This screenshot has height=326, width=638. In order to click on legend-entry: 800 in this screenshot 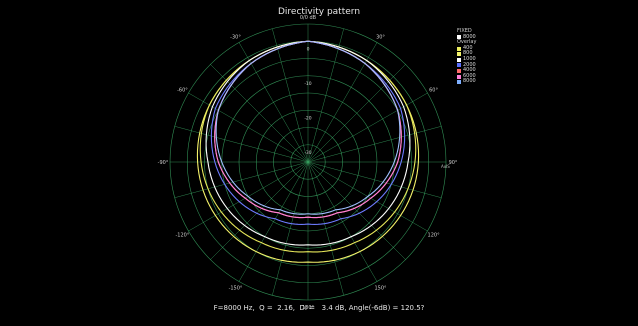, I will do `click(466, 54)`.